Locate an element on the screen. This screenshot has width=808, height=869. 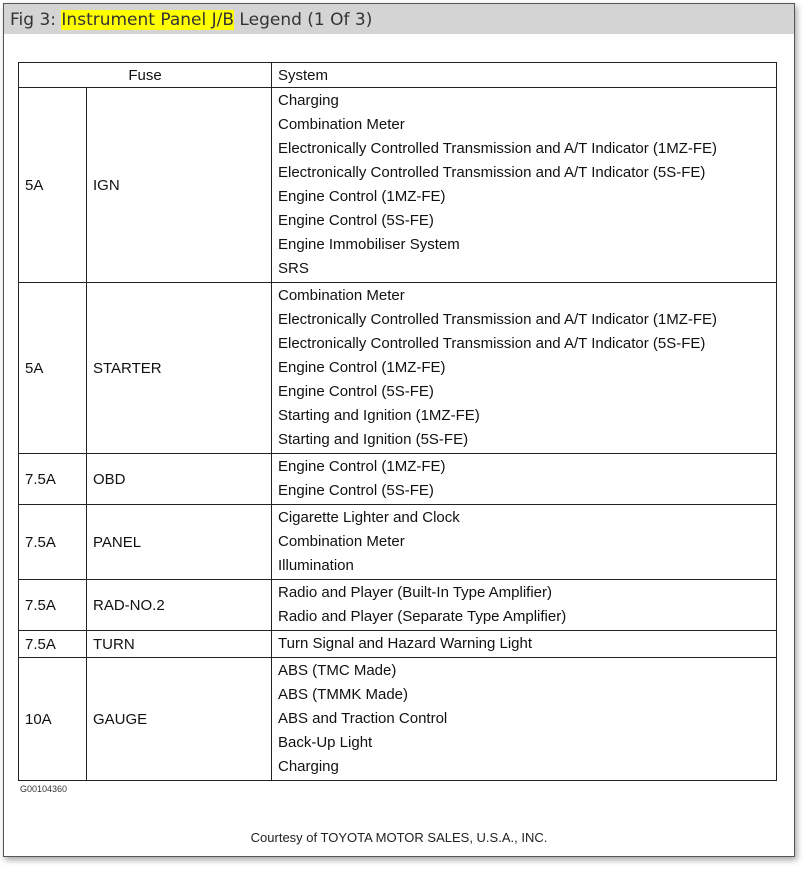
fuse-name: IGN is located at coordinates (179, 185).